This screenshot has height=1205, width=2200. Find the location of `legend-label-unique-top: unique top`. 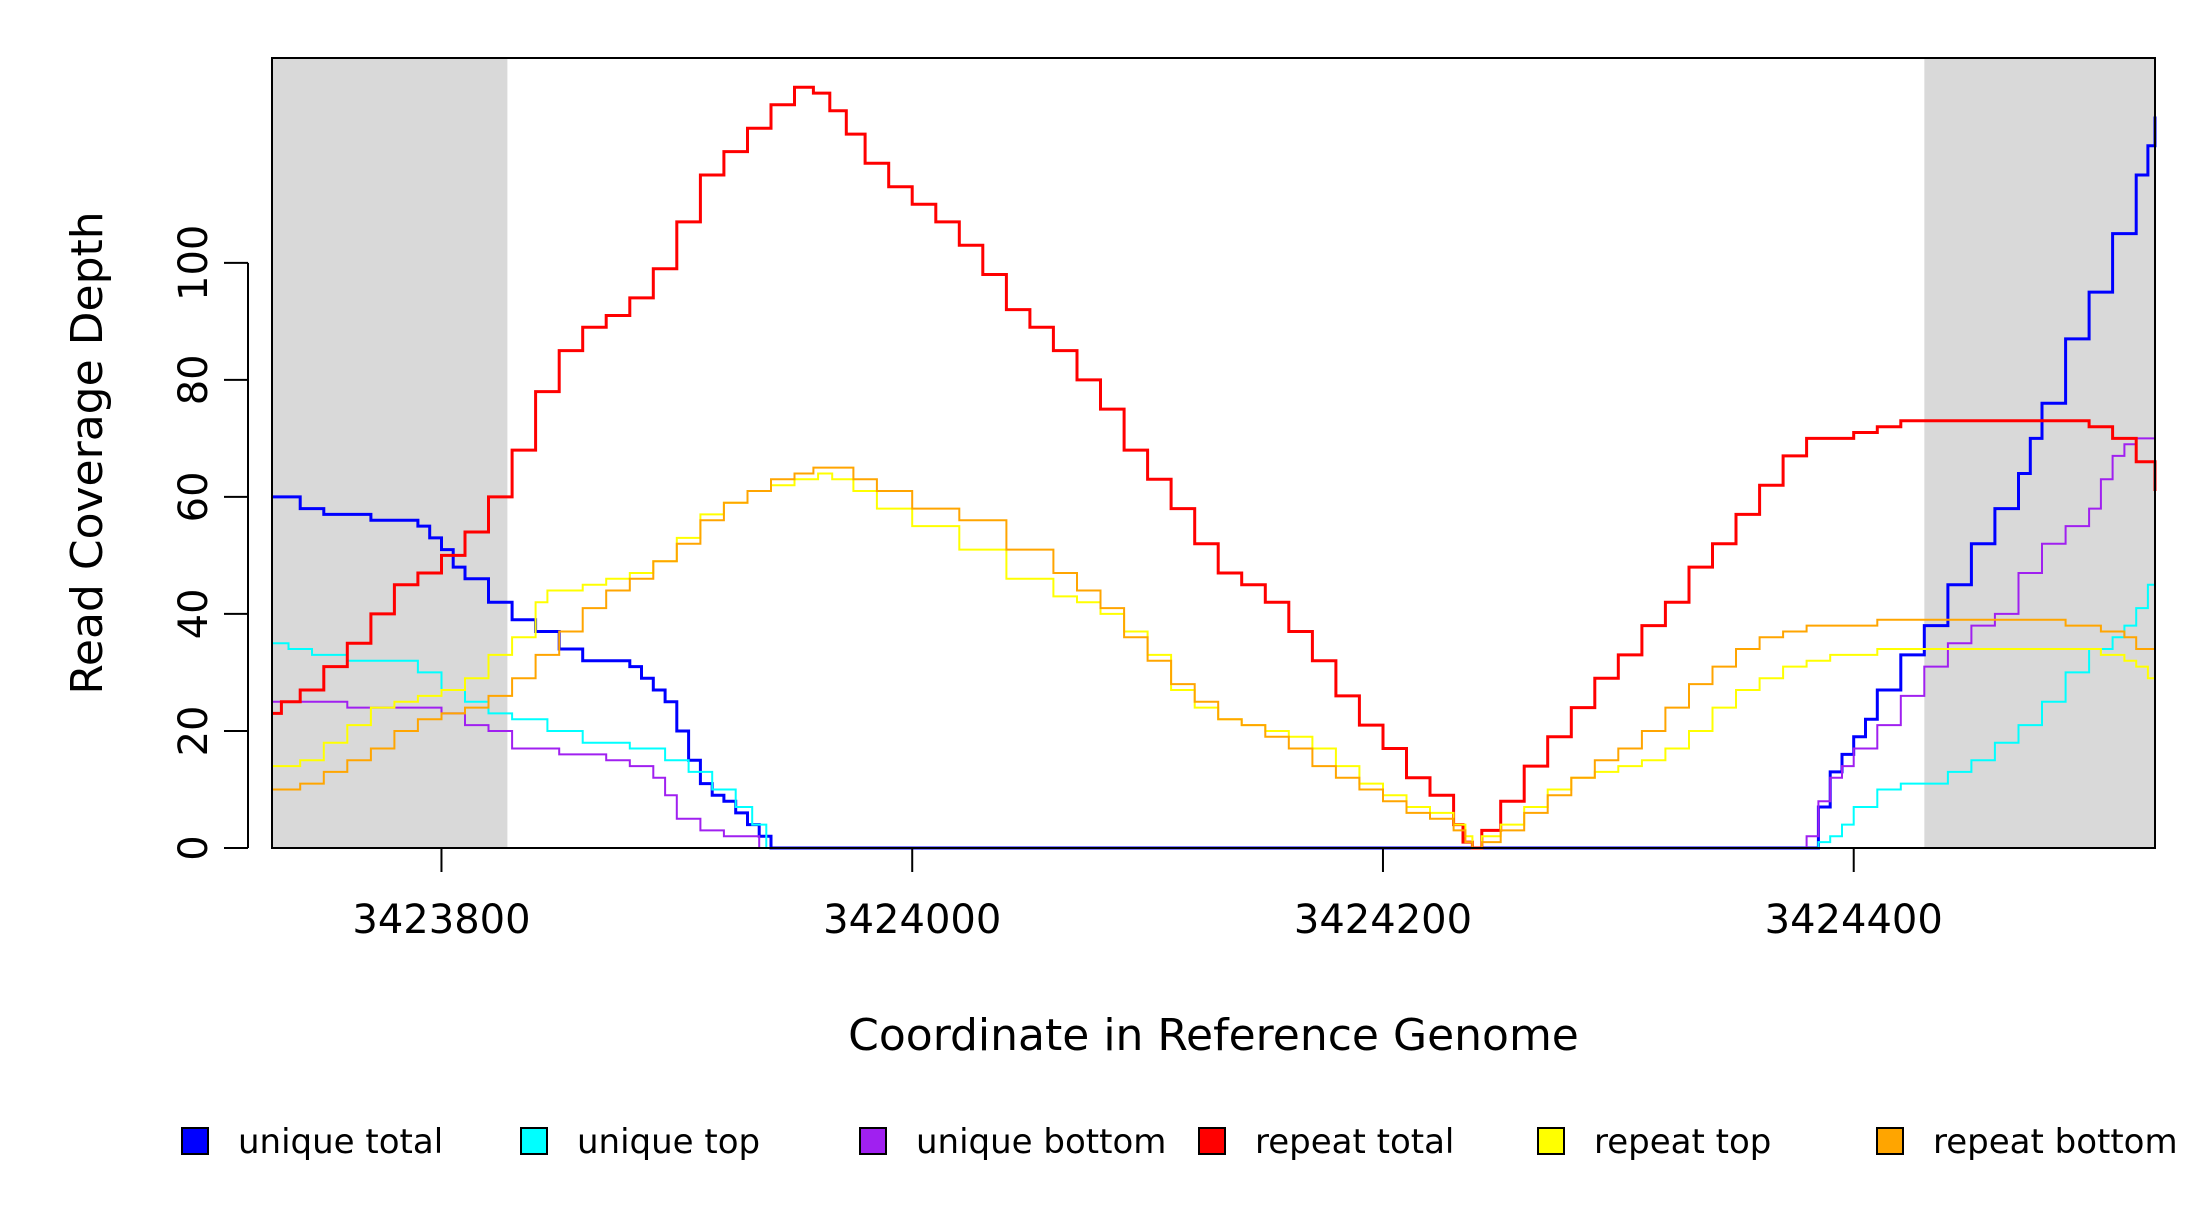

legend-label-unique-top: unique top is located at coordinates (668, 1142).